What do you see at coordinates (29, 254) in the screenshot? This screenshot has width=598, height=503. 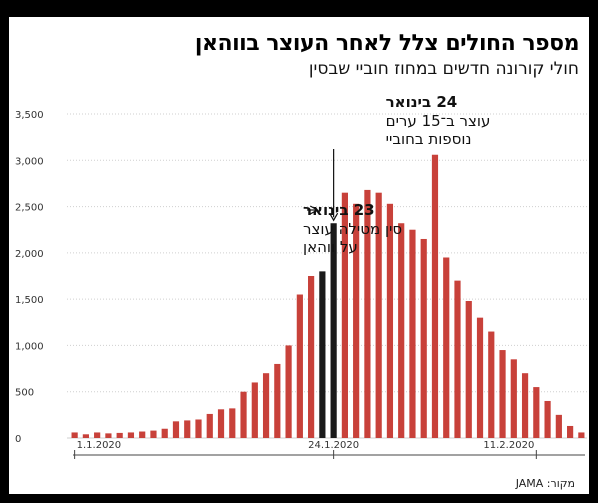 I see `y-tick-label: 2,000` at bounding box center [29, 254].